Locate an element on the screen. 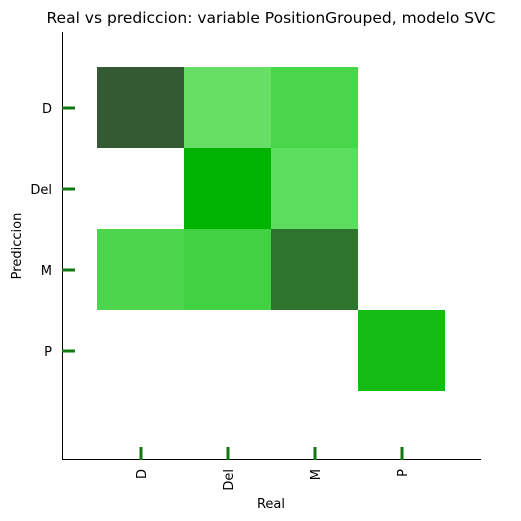  x-tick-label: Del is located at coordinates (229, 480).